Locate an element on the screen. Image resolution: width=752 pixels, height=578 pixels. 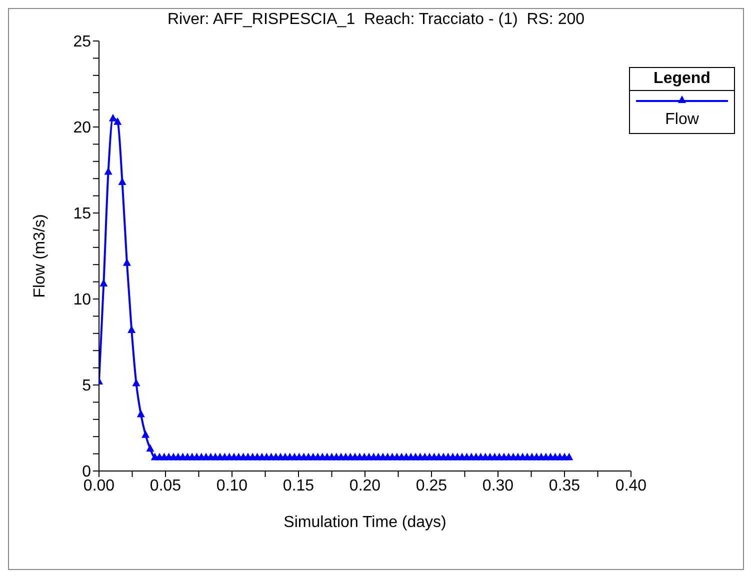
x-tick-label: 0.20 is located at coordinates (365, 485).